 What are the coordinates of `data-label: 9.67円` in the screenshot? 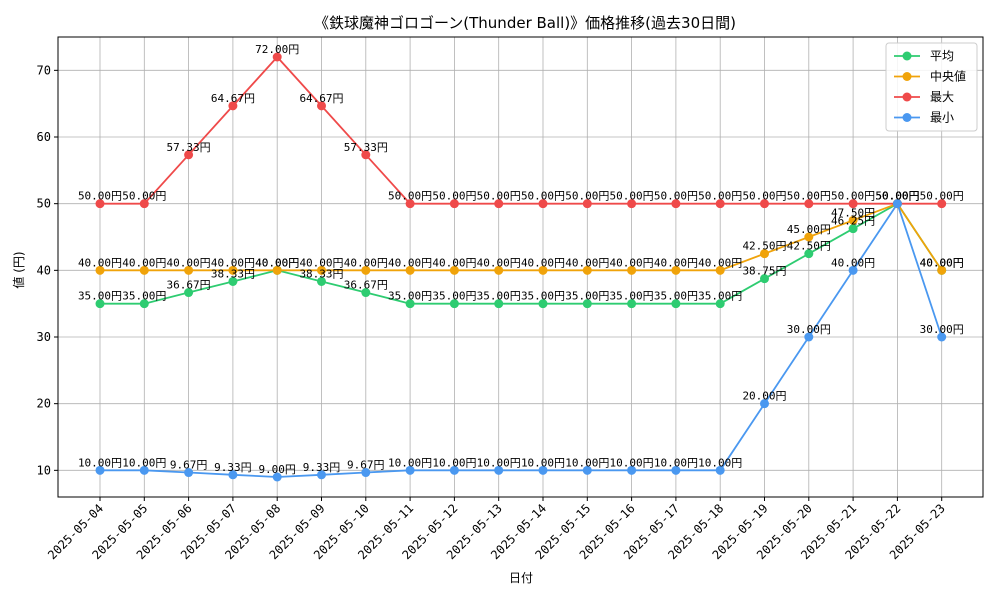 It's located at (366, 465).